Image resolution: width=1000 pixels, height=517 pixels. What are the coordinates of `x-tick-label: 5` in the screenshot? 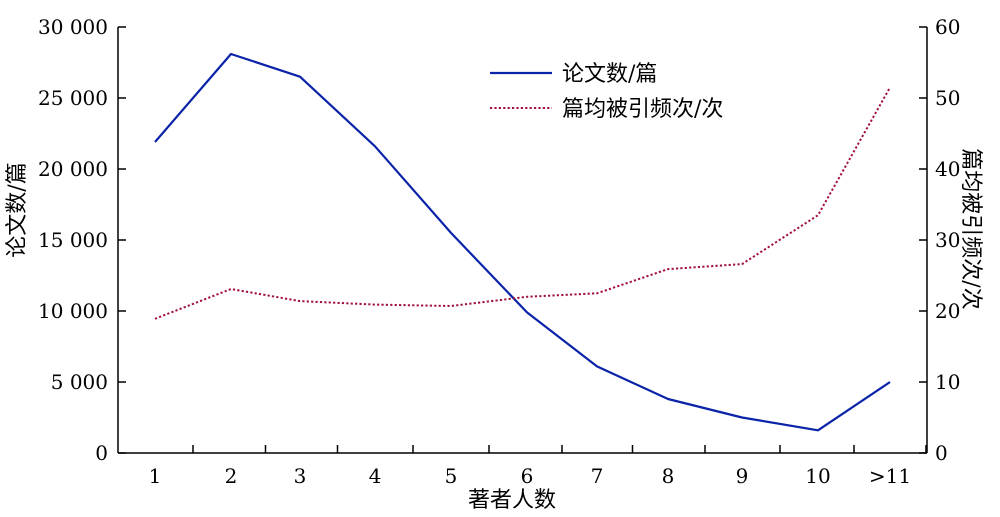 It's located at (451, 476).